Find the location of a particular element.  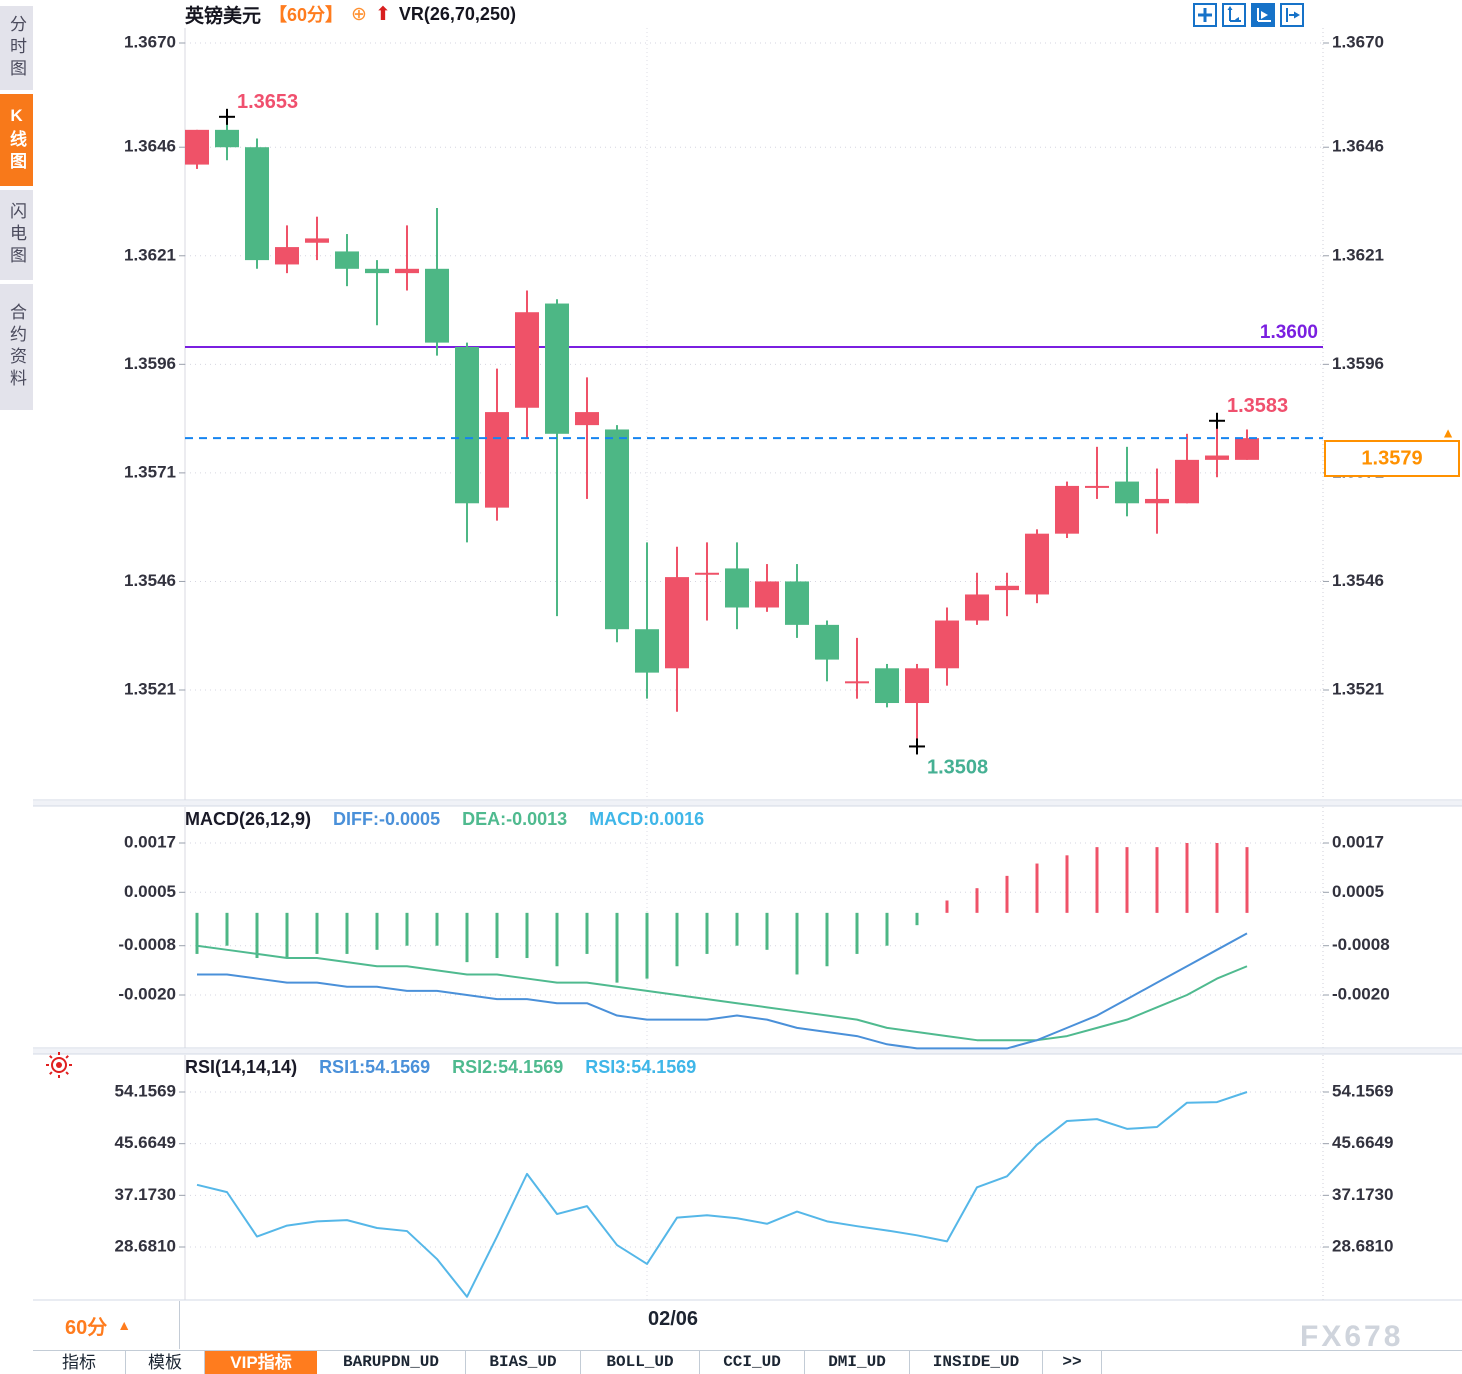

tab-indicators: 指标 is located at coordinates (79, 1362).